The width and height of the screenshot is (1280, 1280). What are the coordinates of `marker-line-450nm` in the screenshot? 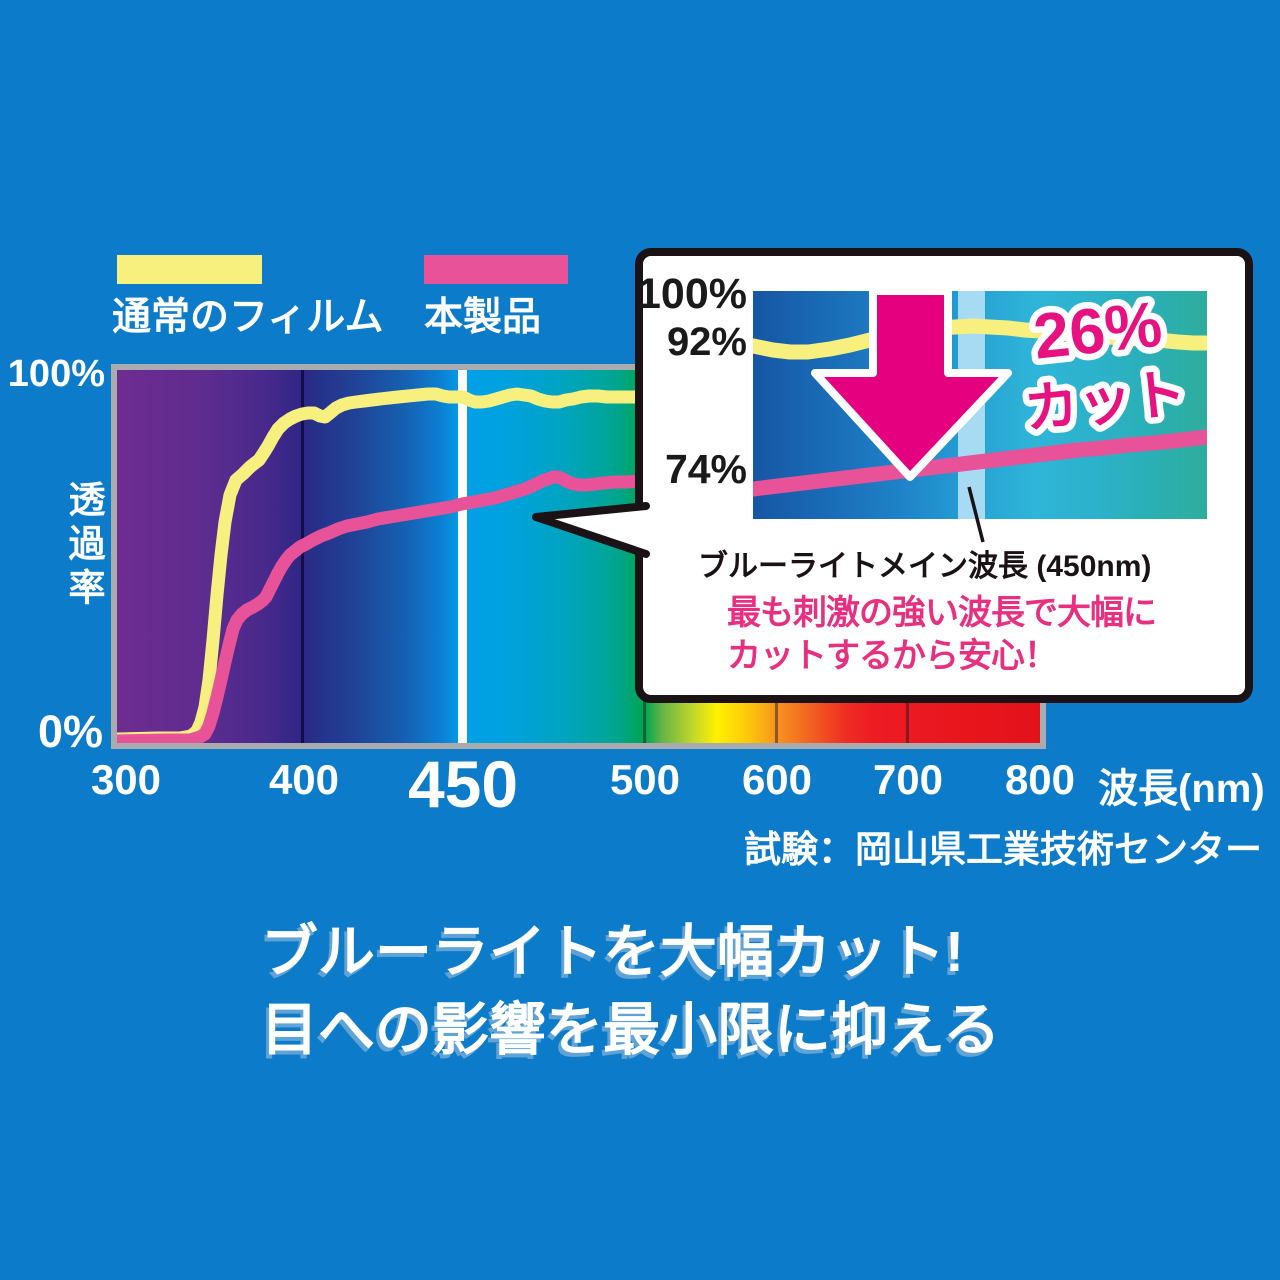 It's located at (462, 556).